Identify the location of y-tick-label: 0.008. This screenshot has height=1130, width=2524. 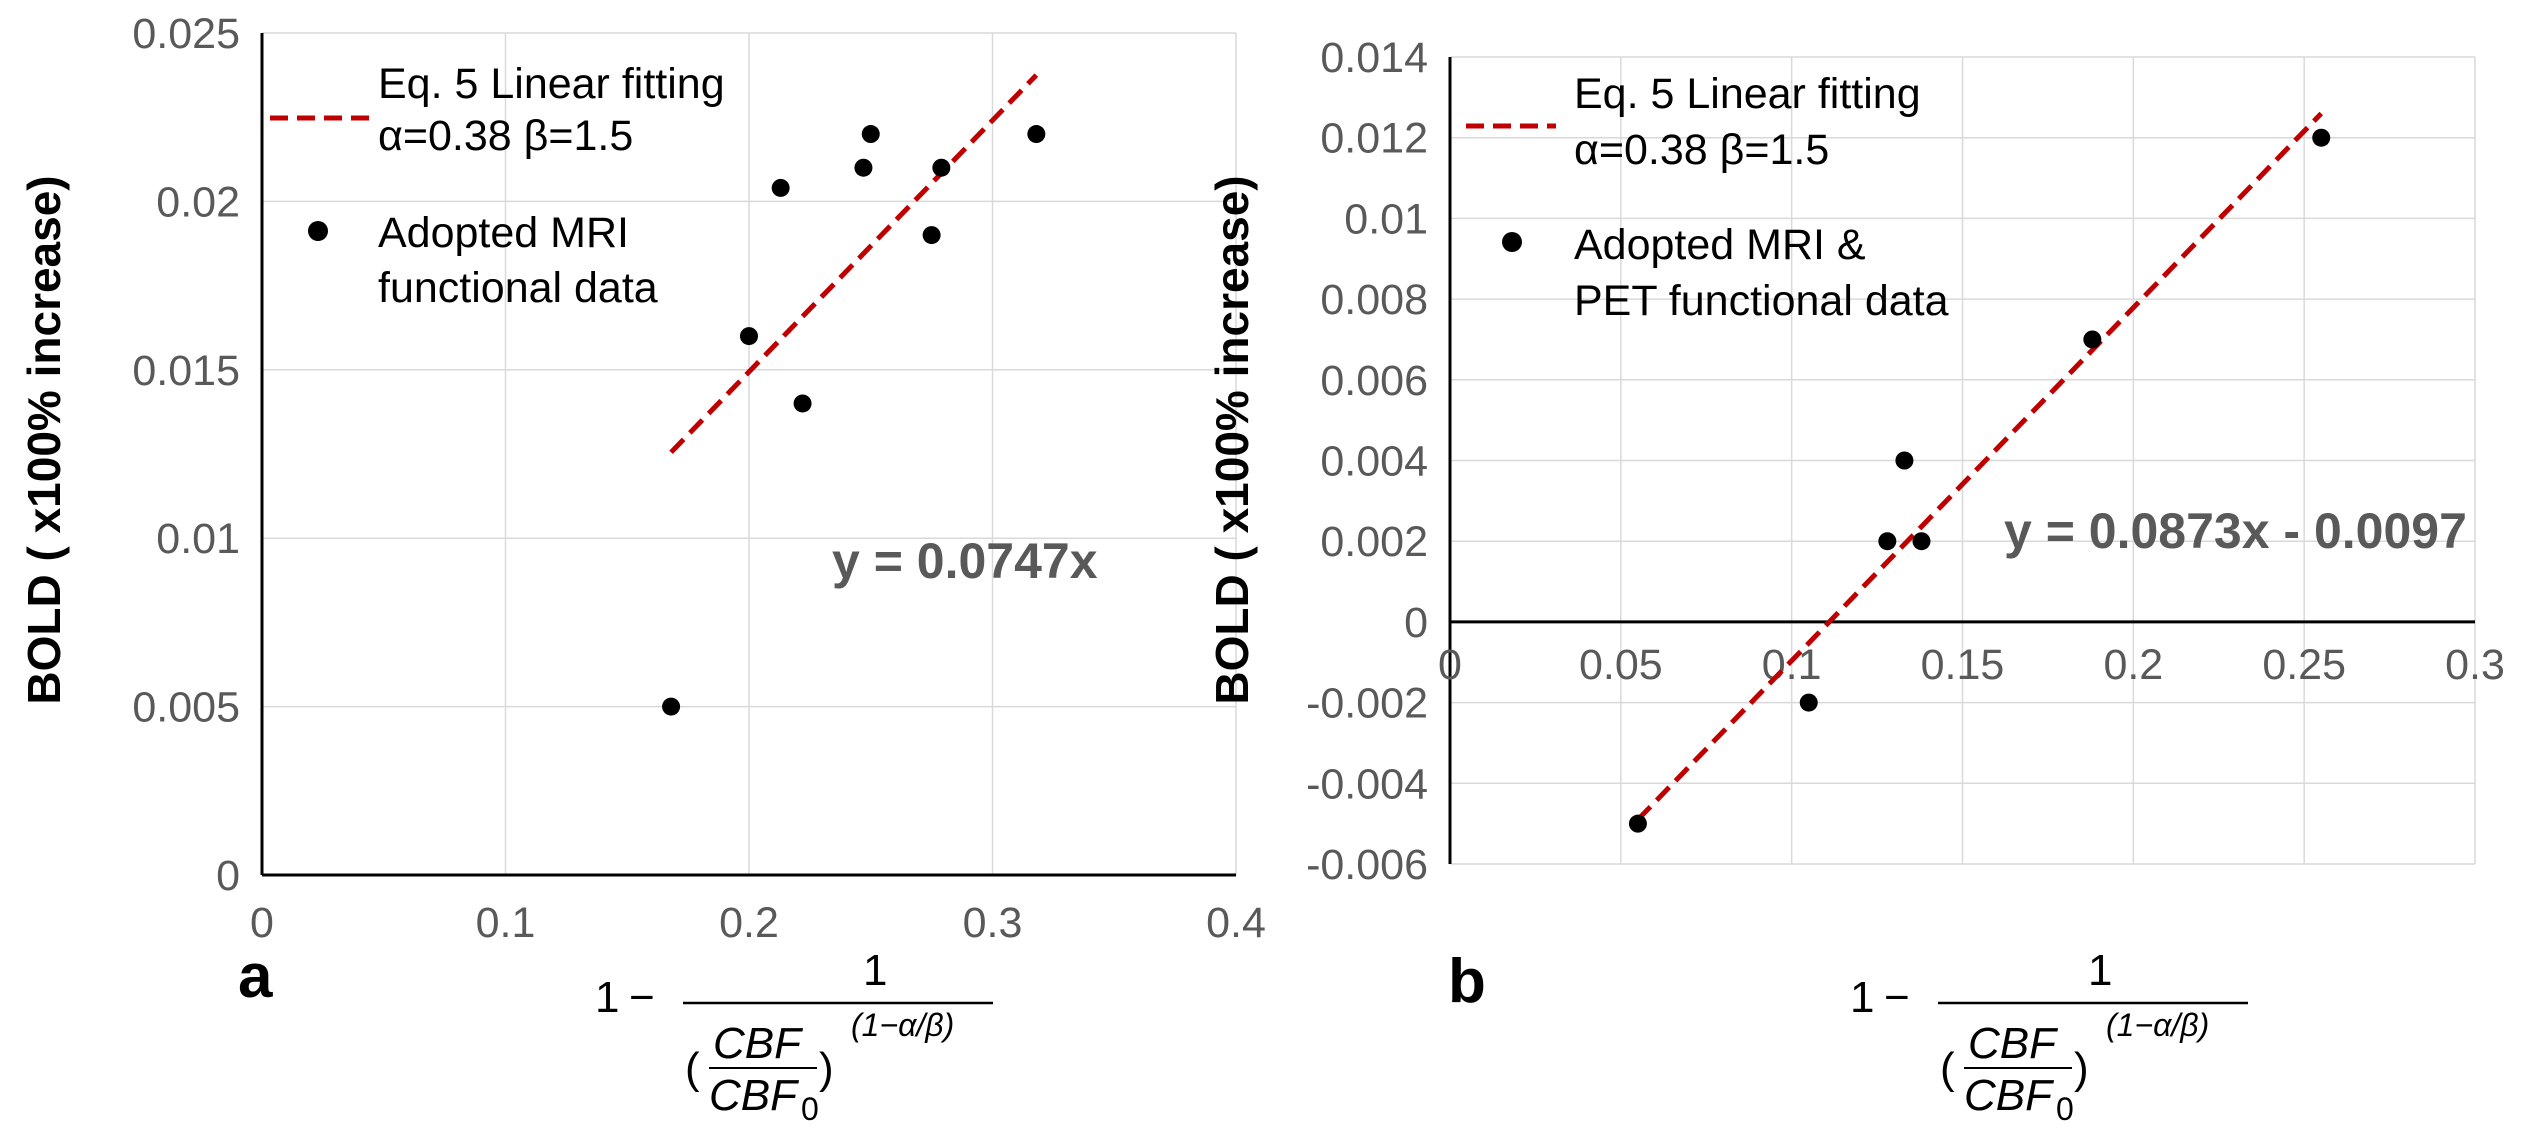
(1374, 300).